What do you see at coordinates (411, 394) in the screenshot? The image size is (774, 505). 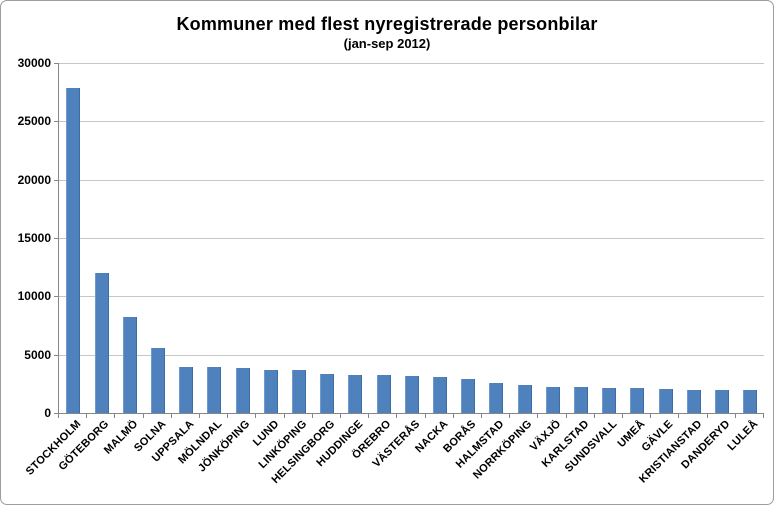 I see `bar-VÄSTERÅS` at bounding box center [411, 394].